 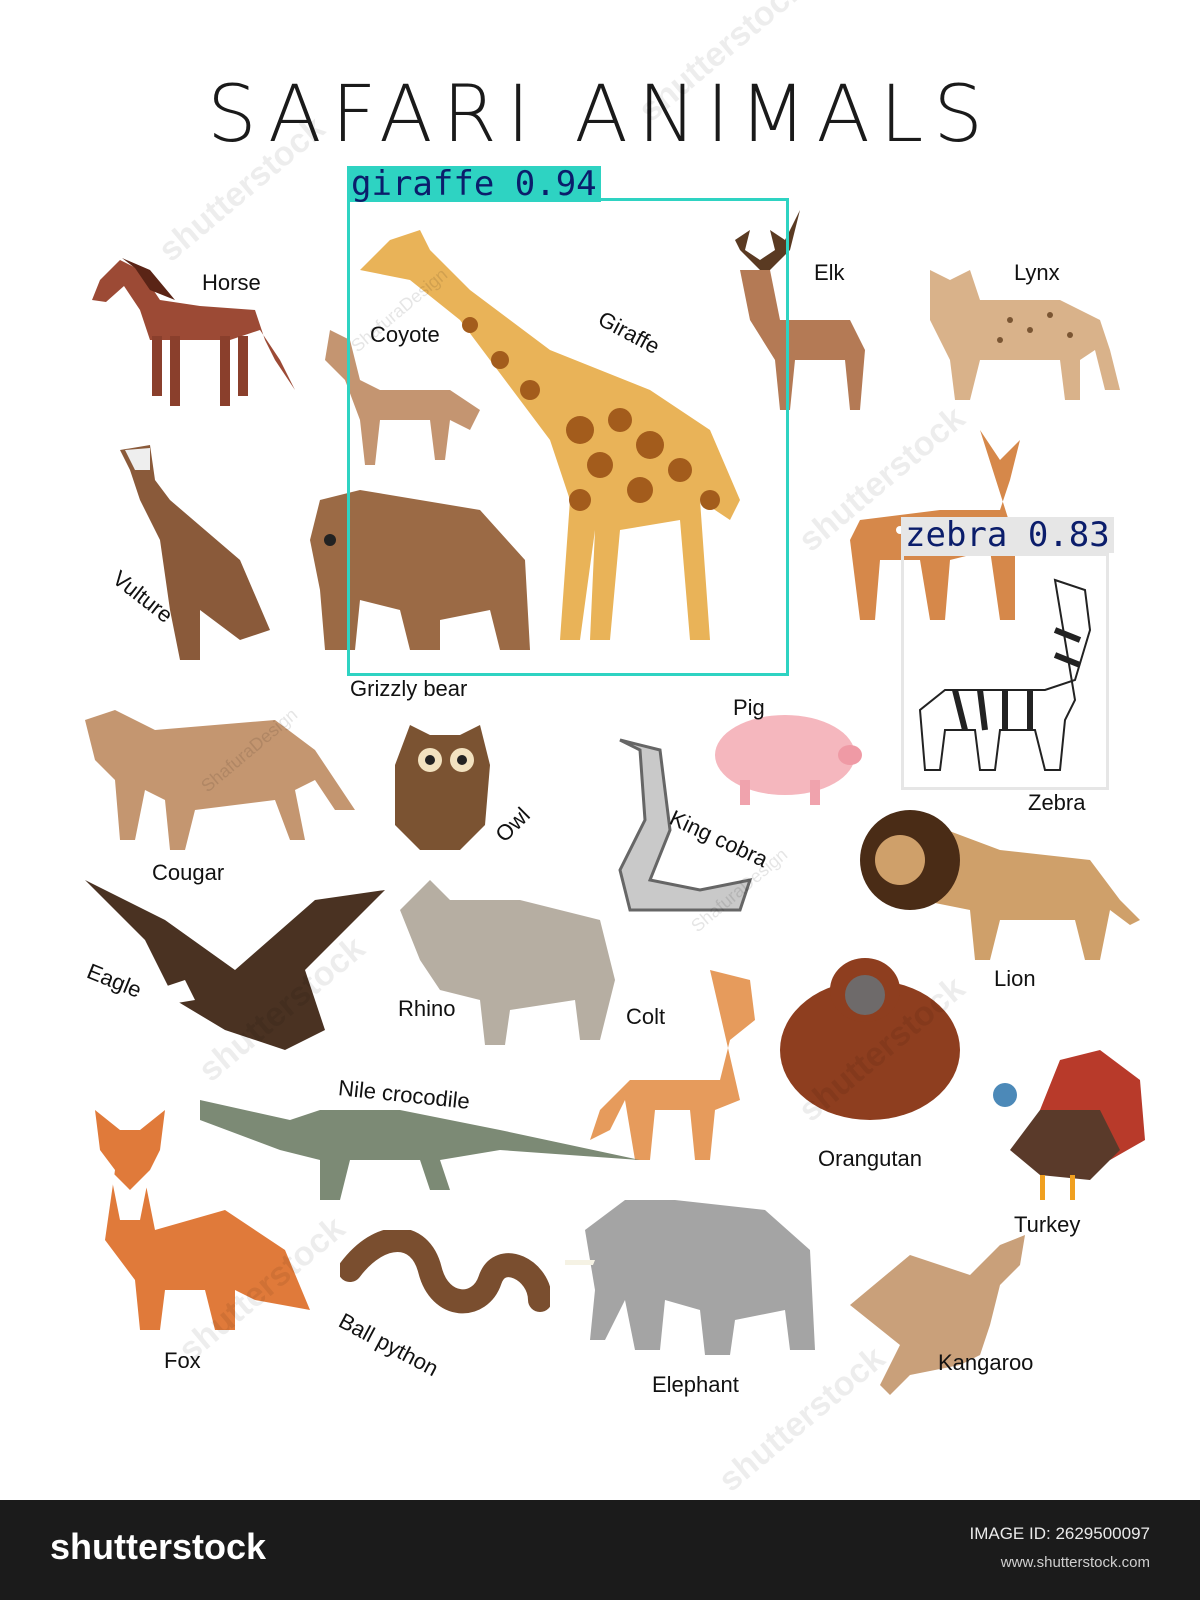 What do you see at coordinates (220, 780) in the screenshot?
I see `cougar-illustration` at bounding box center [220, 780].